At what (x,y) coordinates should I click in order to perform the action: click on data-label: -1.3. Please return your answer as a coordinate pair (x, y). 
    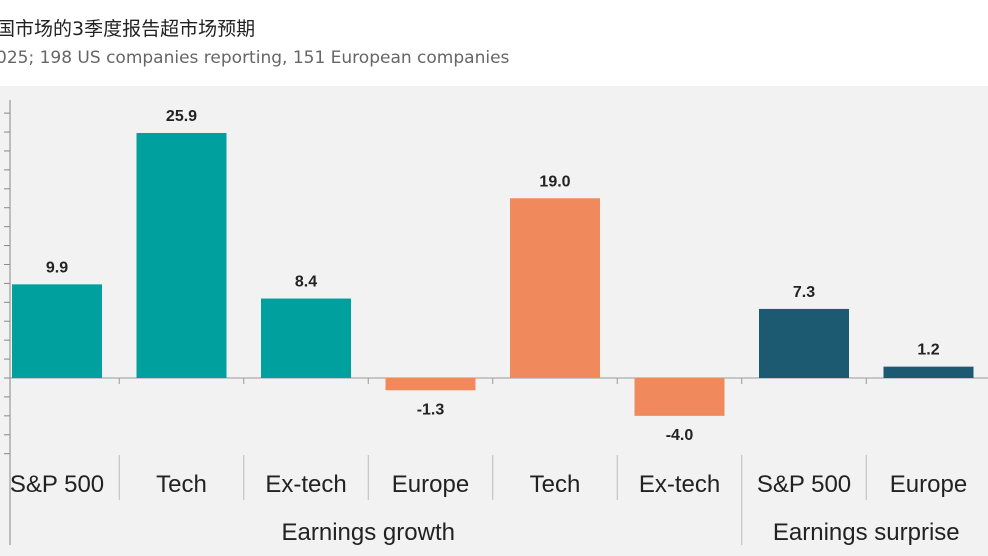
    Looking at the image, I should click on (431, 409).